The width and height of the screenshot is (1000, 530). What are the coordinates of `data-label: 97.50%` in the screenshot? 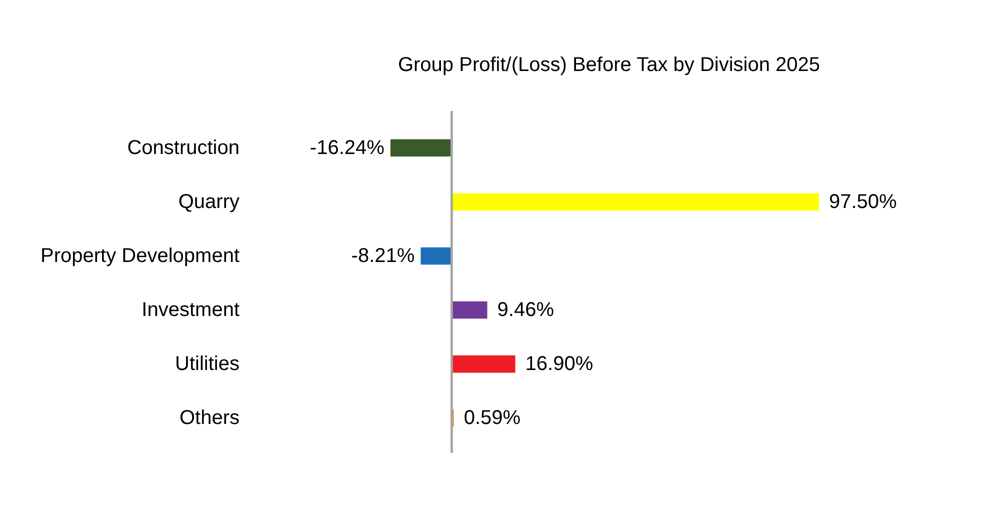 It's located at (863, 201).